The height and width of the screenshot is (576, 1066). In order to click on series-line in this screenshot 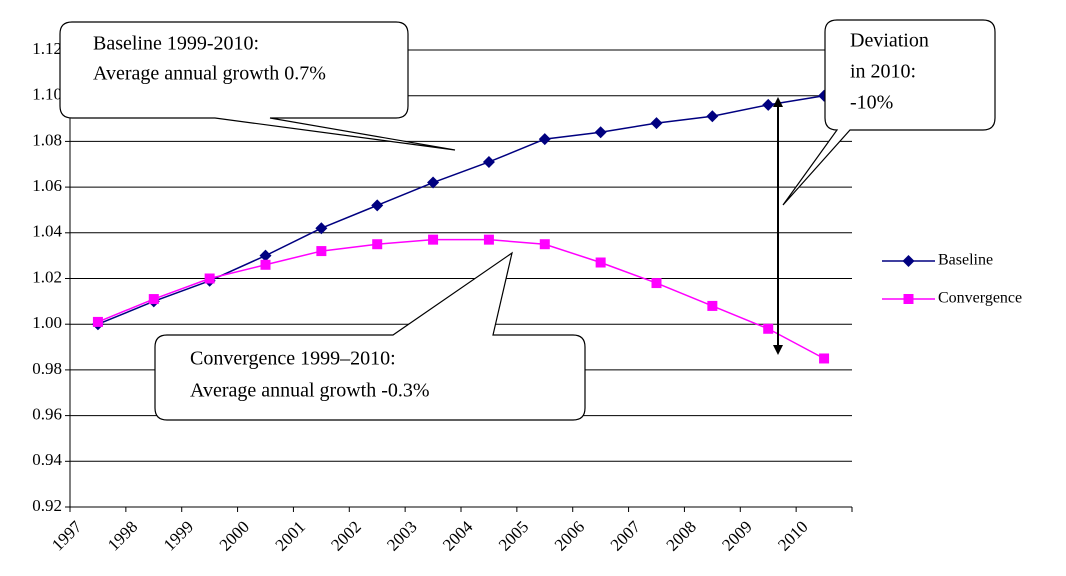, I will do `click(461, 299)`.